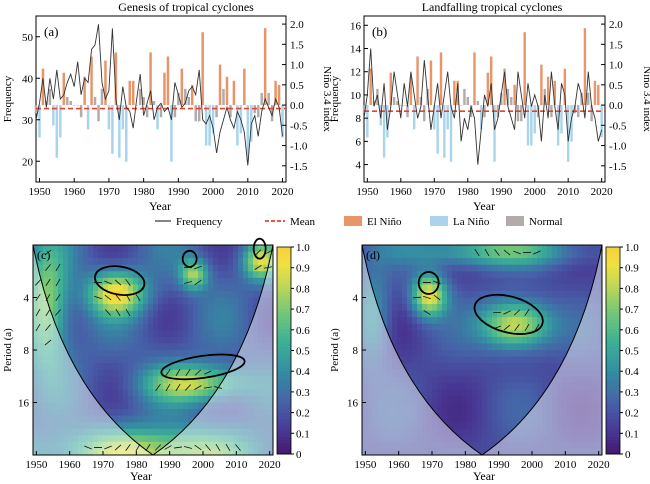 Image resolution: width=650 pixels, height=484 pixels. What do you see at coordinates (297, 45) in the screenshot?
I see `y2-tick-label: 1.5` at bounding box center [297, 45].